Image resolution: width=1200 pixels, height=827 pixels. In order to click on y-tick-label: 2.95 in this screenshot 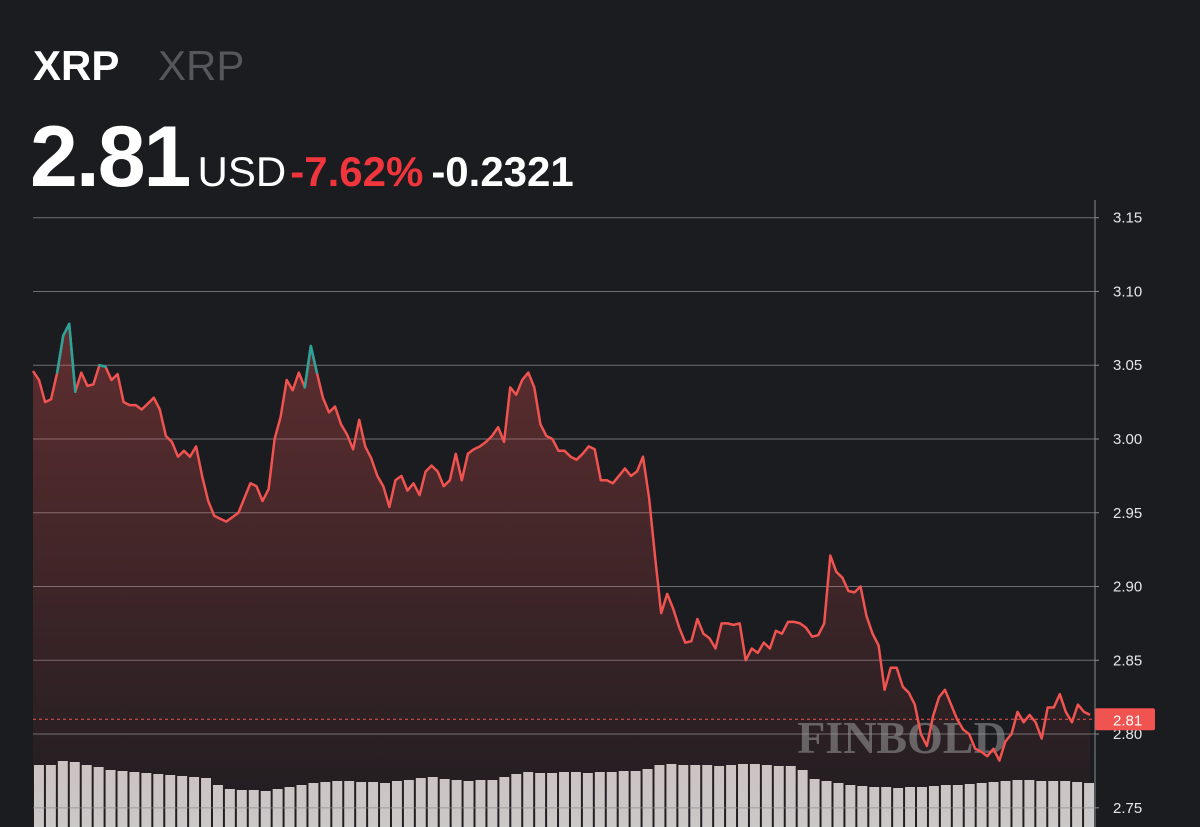, I will do `click(1127, 513)`.